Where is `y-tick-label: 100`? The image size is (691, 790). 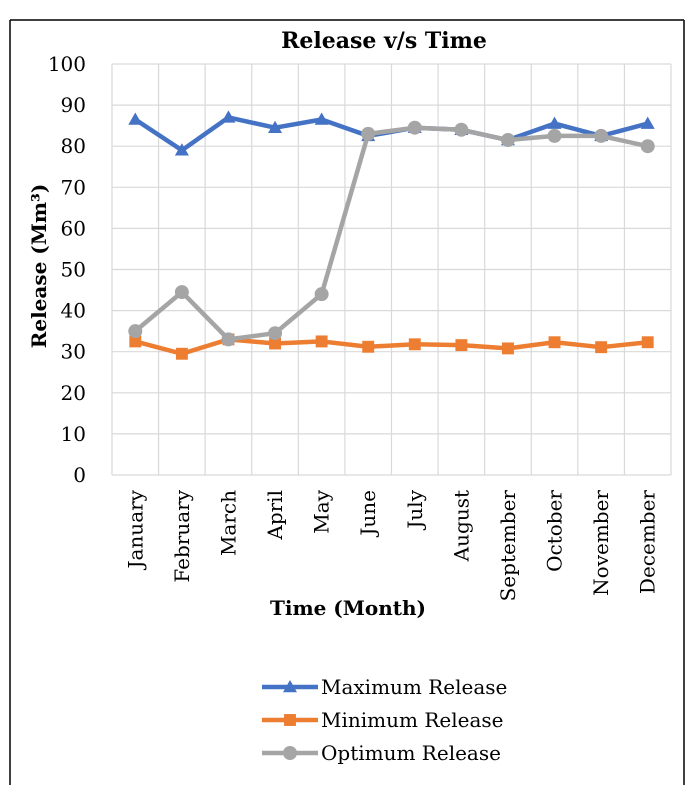
y-tick-label: 100 is located at coordinates (67, 64).